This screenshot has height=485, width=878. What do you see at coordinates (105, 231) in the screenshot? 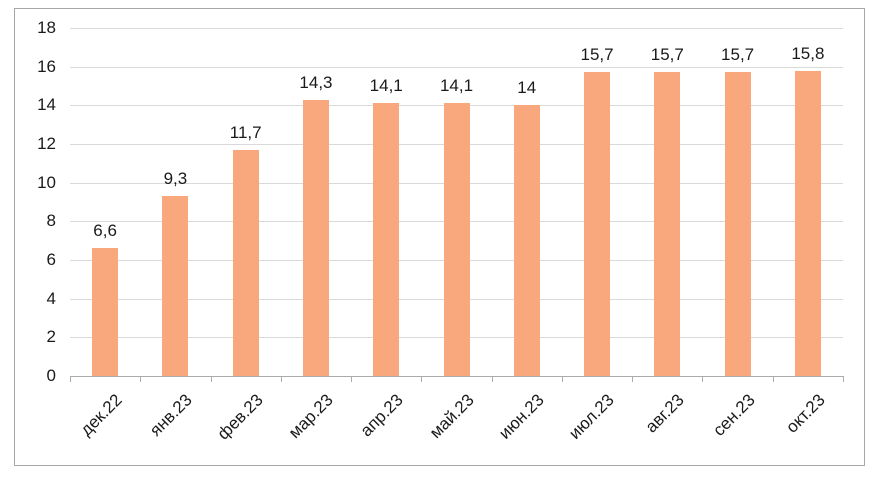
I see `bar-value-label: 6,6` at bounding box center [105, 231].